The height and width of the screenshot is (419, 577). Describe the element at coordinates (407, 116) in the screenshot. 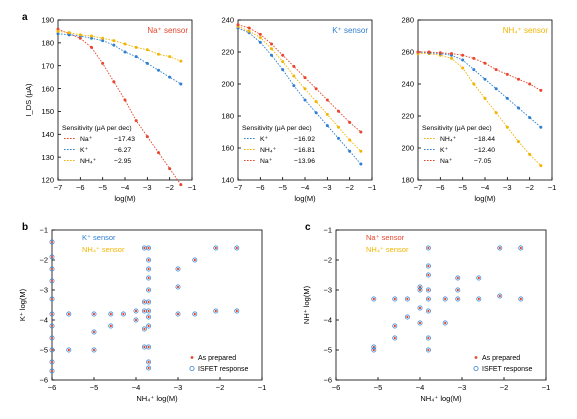

I see `y-tick-label: 220` at that location.